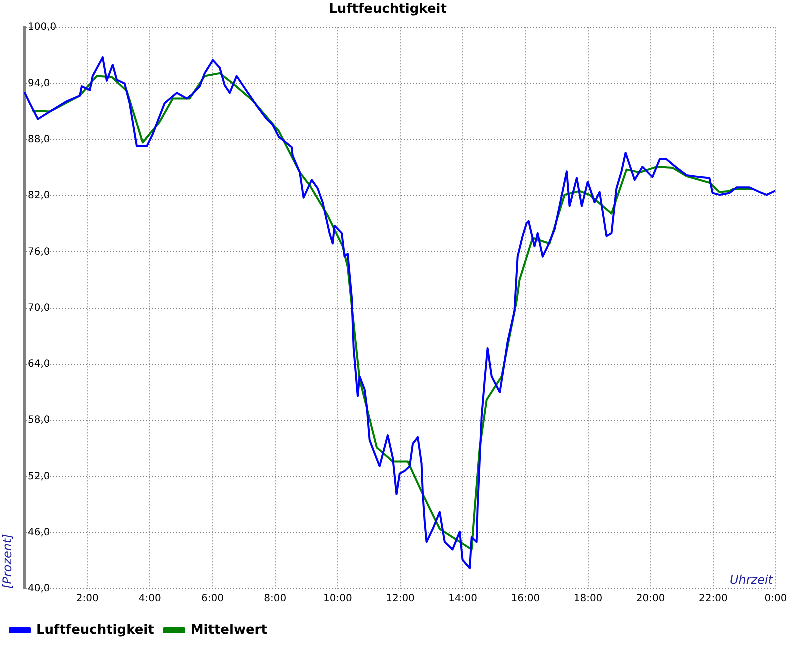 This screenshot has width=800, height=650. I want to click on x-tick-label: 2:00, so click(87, 599).